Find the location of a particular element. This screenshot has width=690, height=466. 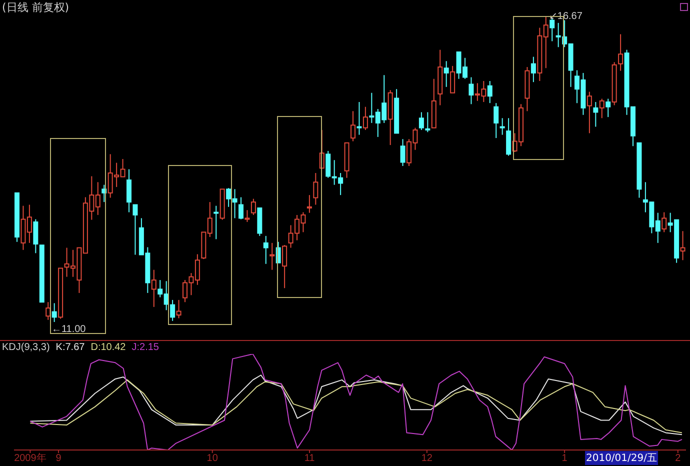

x-tick-label: 2009年 is located at coordinates (30, 458).